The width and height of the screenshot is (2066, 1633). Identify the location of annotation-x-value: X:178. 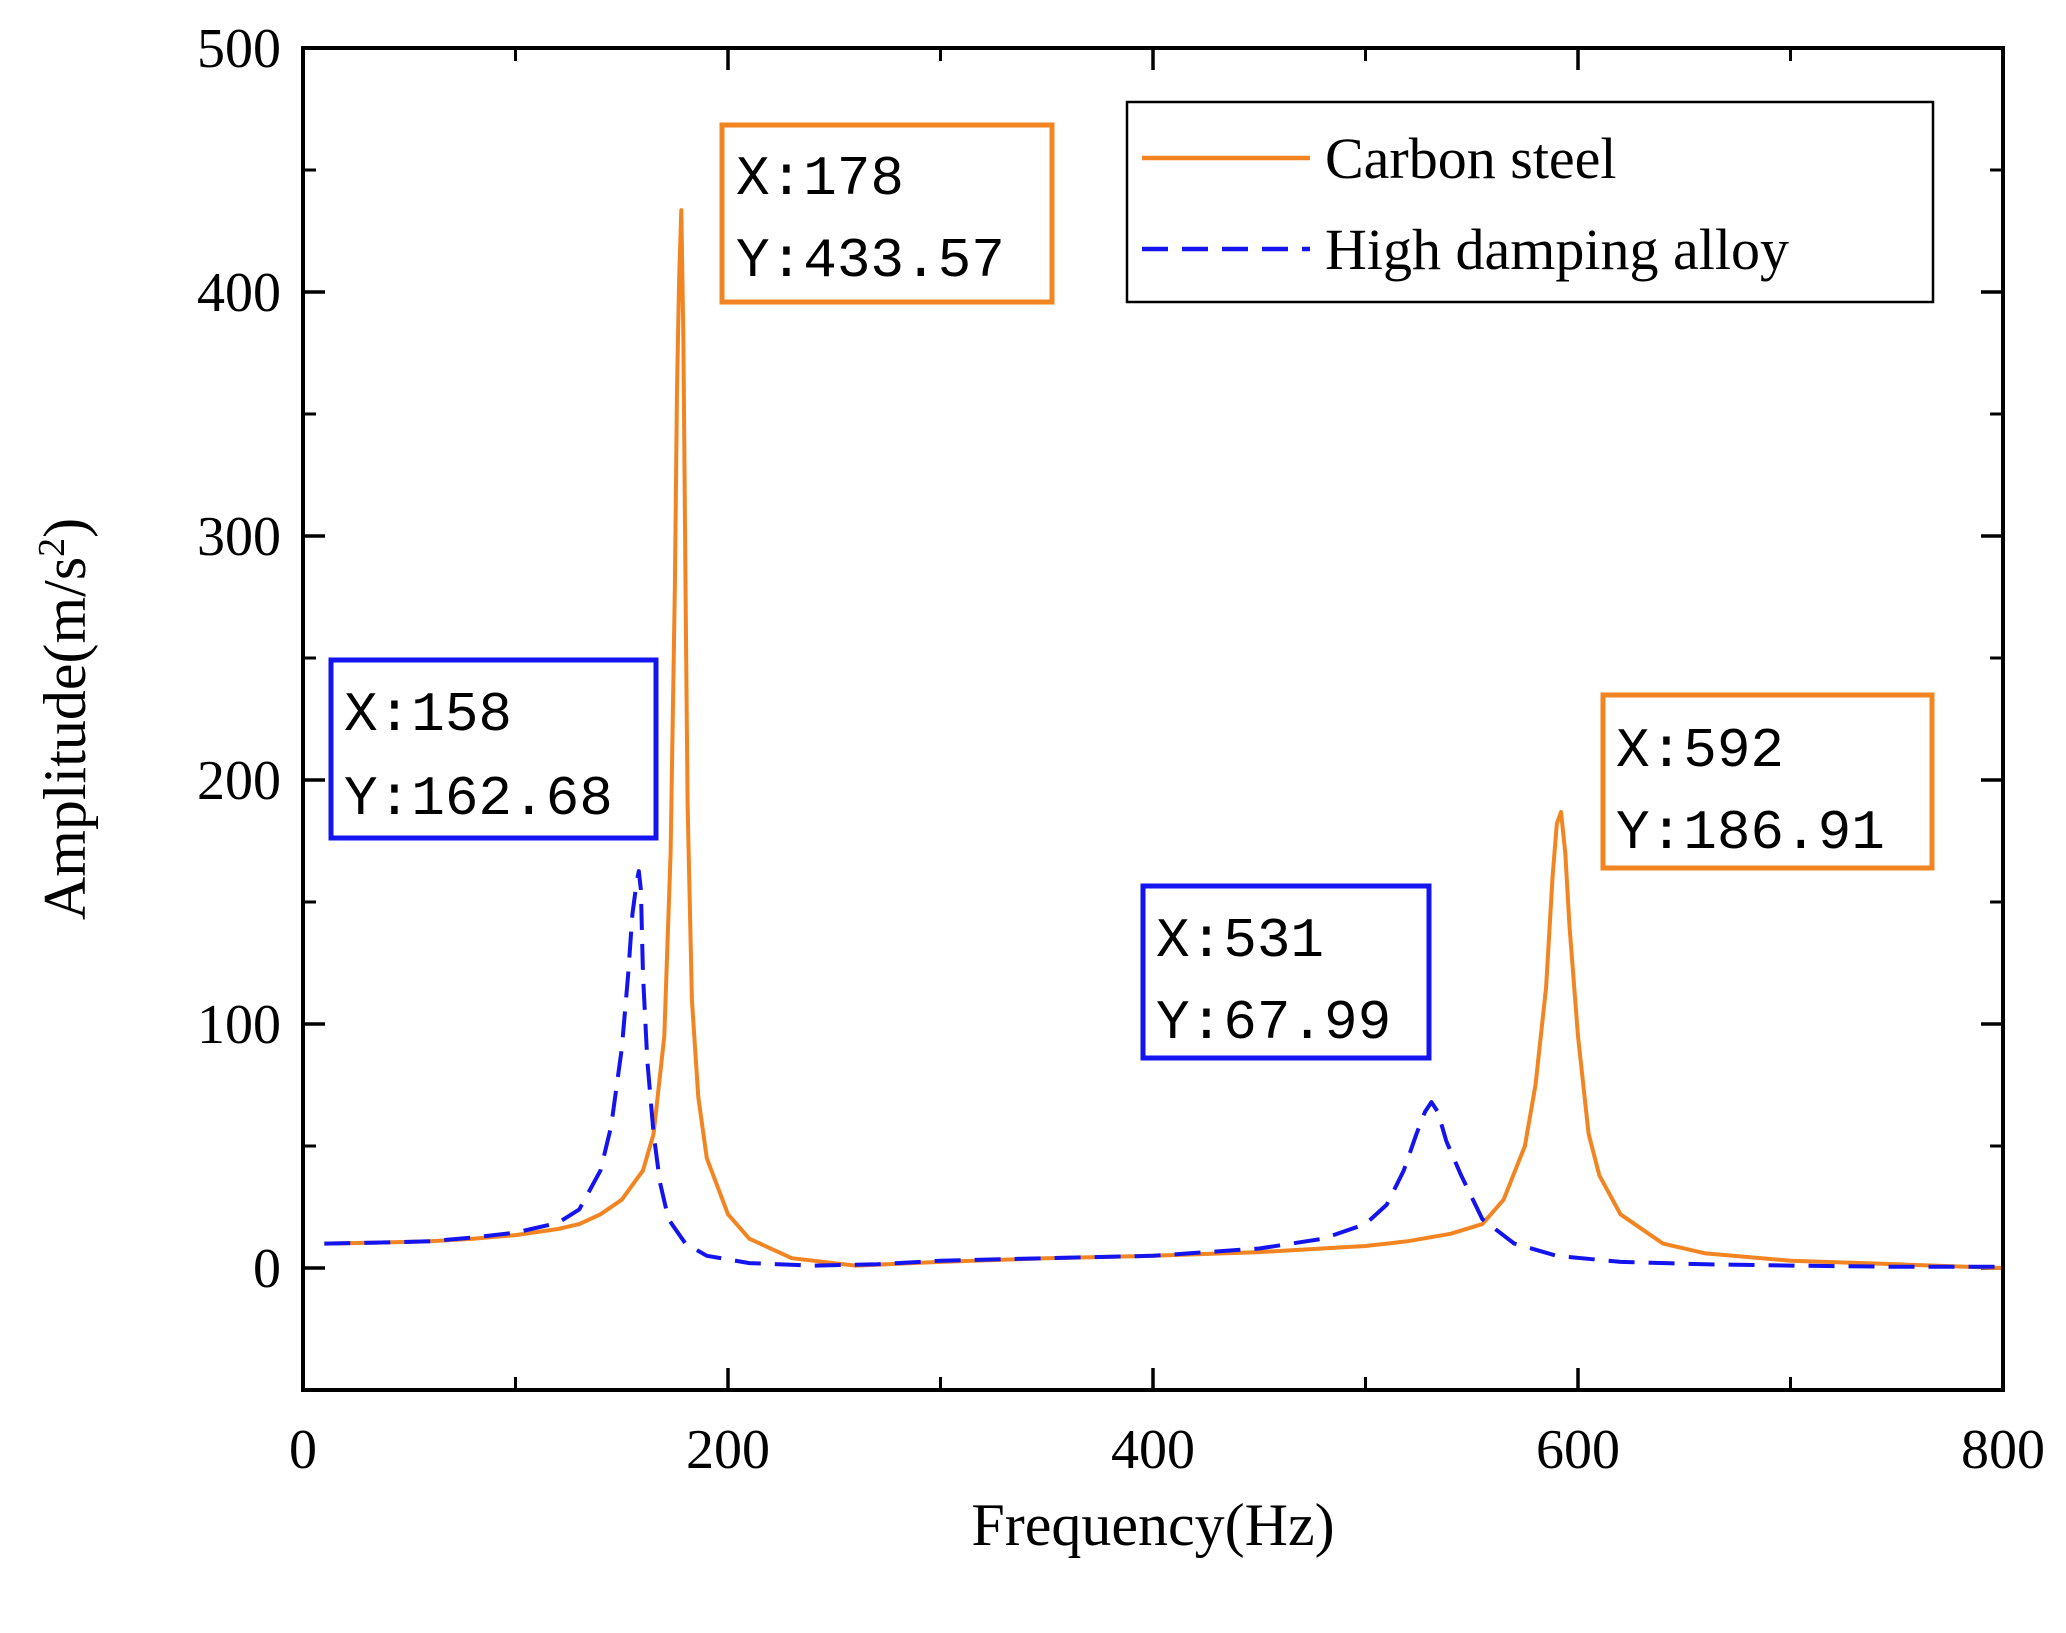
(820, 179).